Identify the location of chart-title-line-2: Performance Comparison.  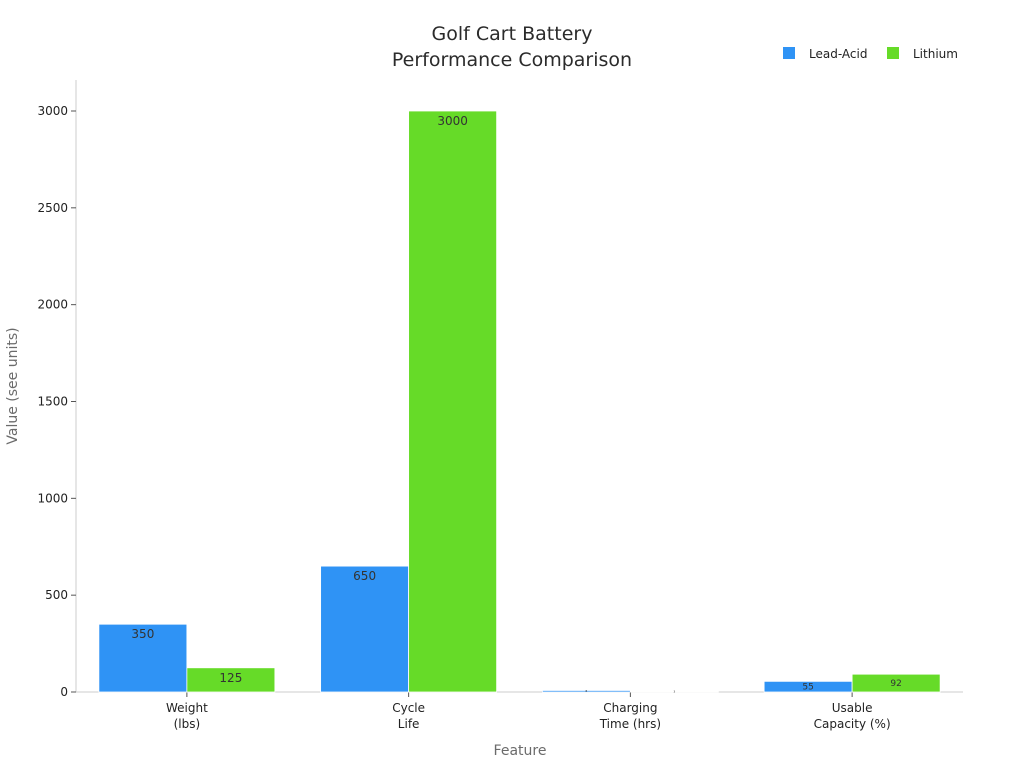
(512, 60).